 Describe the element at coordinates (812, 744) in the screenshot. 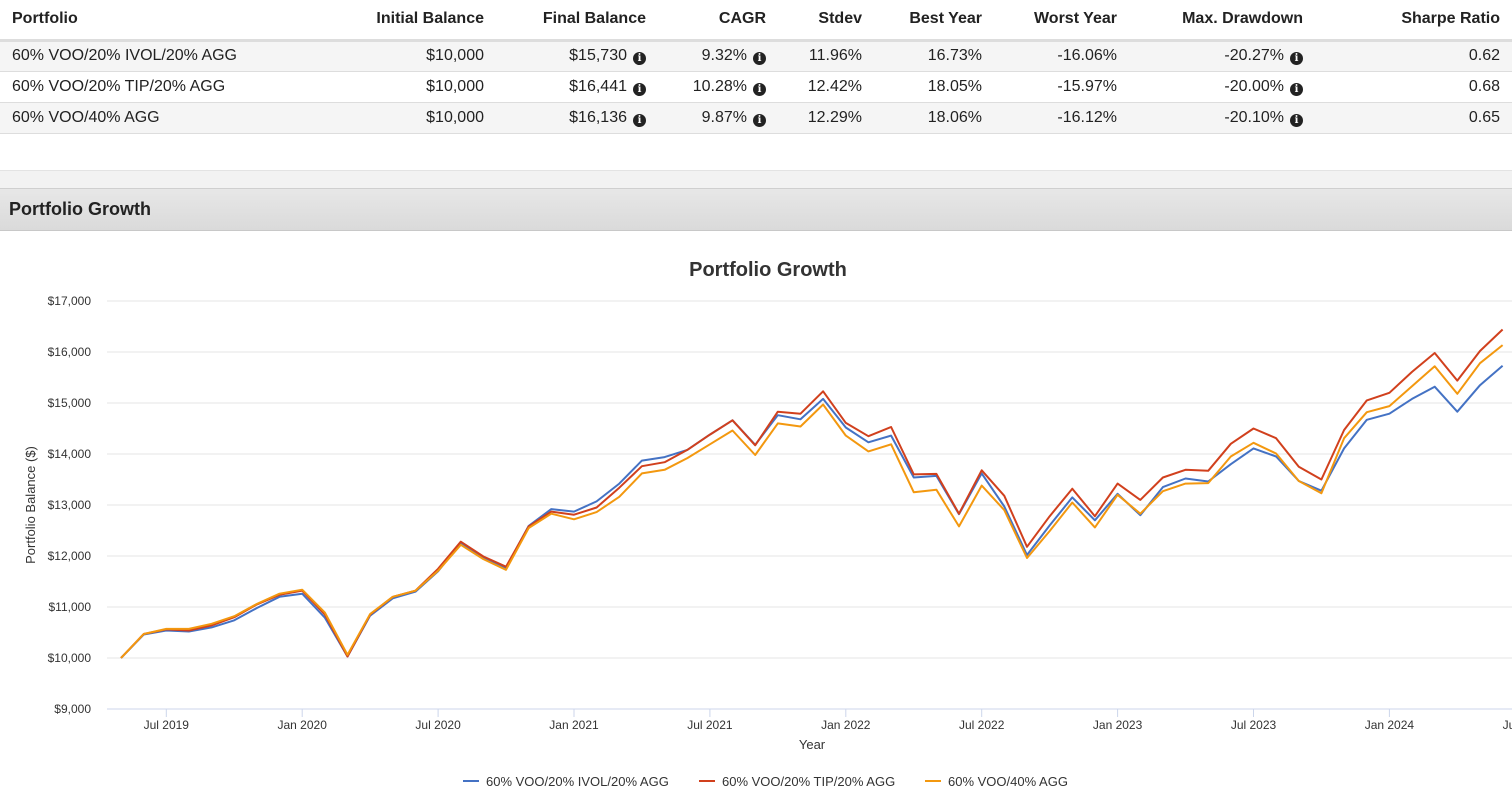

I see `x-axis-title: Year` at that location.